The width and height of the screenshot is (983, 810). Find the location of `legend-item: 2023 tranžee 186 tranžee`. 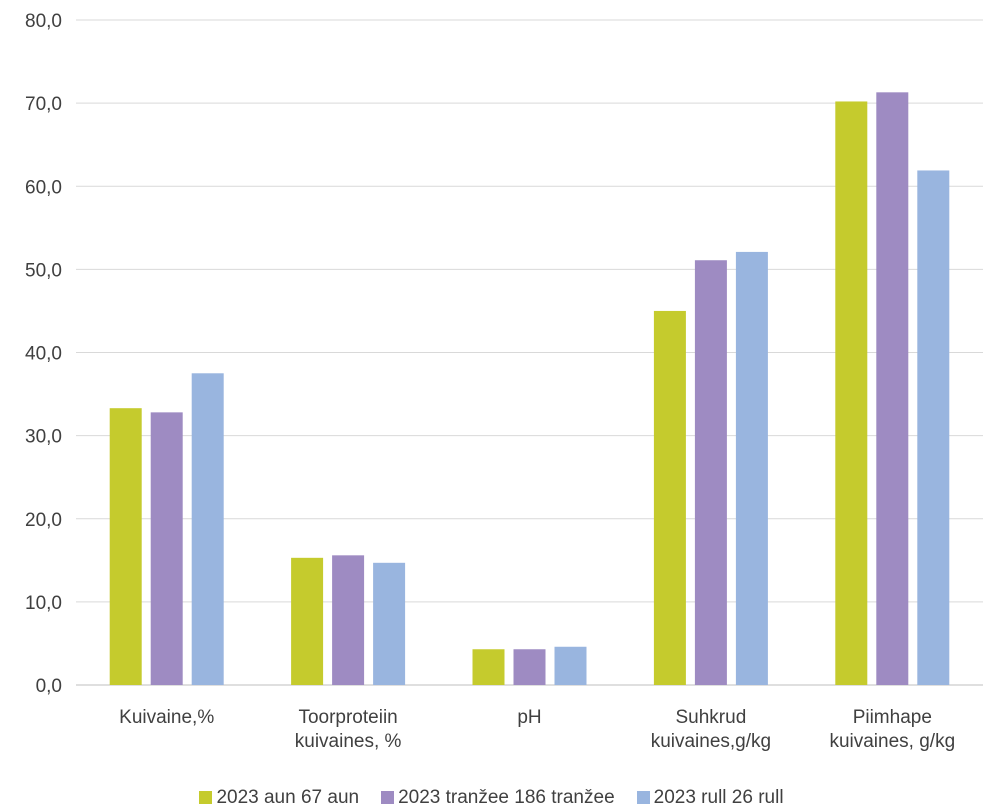

legend-item: 2023 tranžee 186 tranžee is located at coordinates (498, 798).